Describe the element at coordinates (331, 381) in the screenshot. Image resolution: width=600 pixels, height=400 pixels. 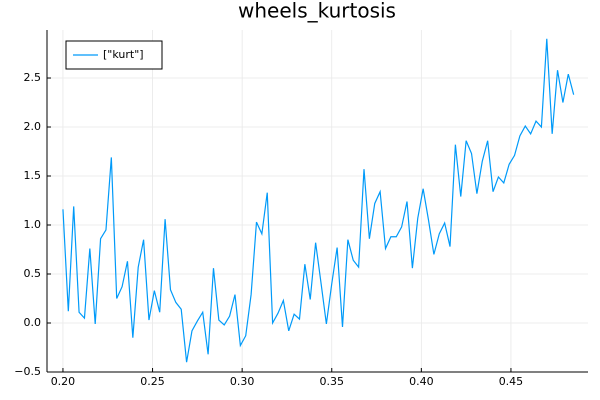
I see `x-tick-label: 0.35` at that location.